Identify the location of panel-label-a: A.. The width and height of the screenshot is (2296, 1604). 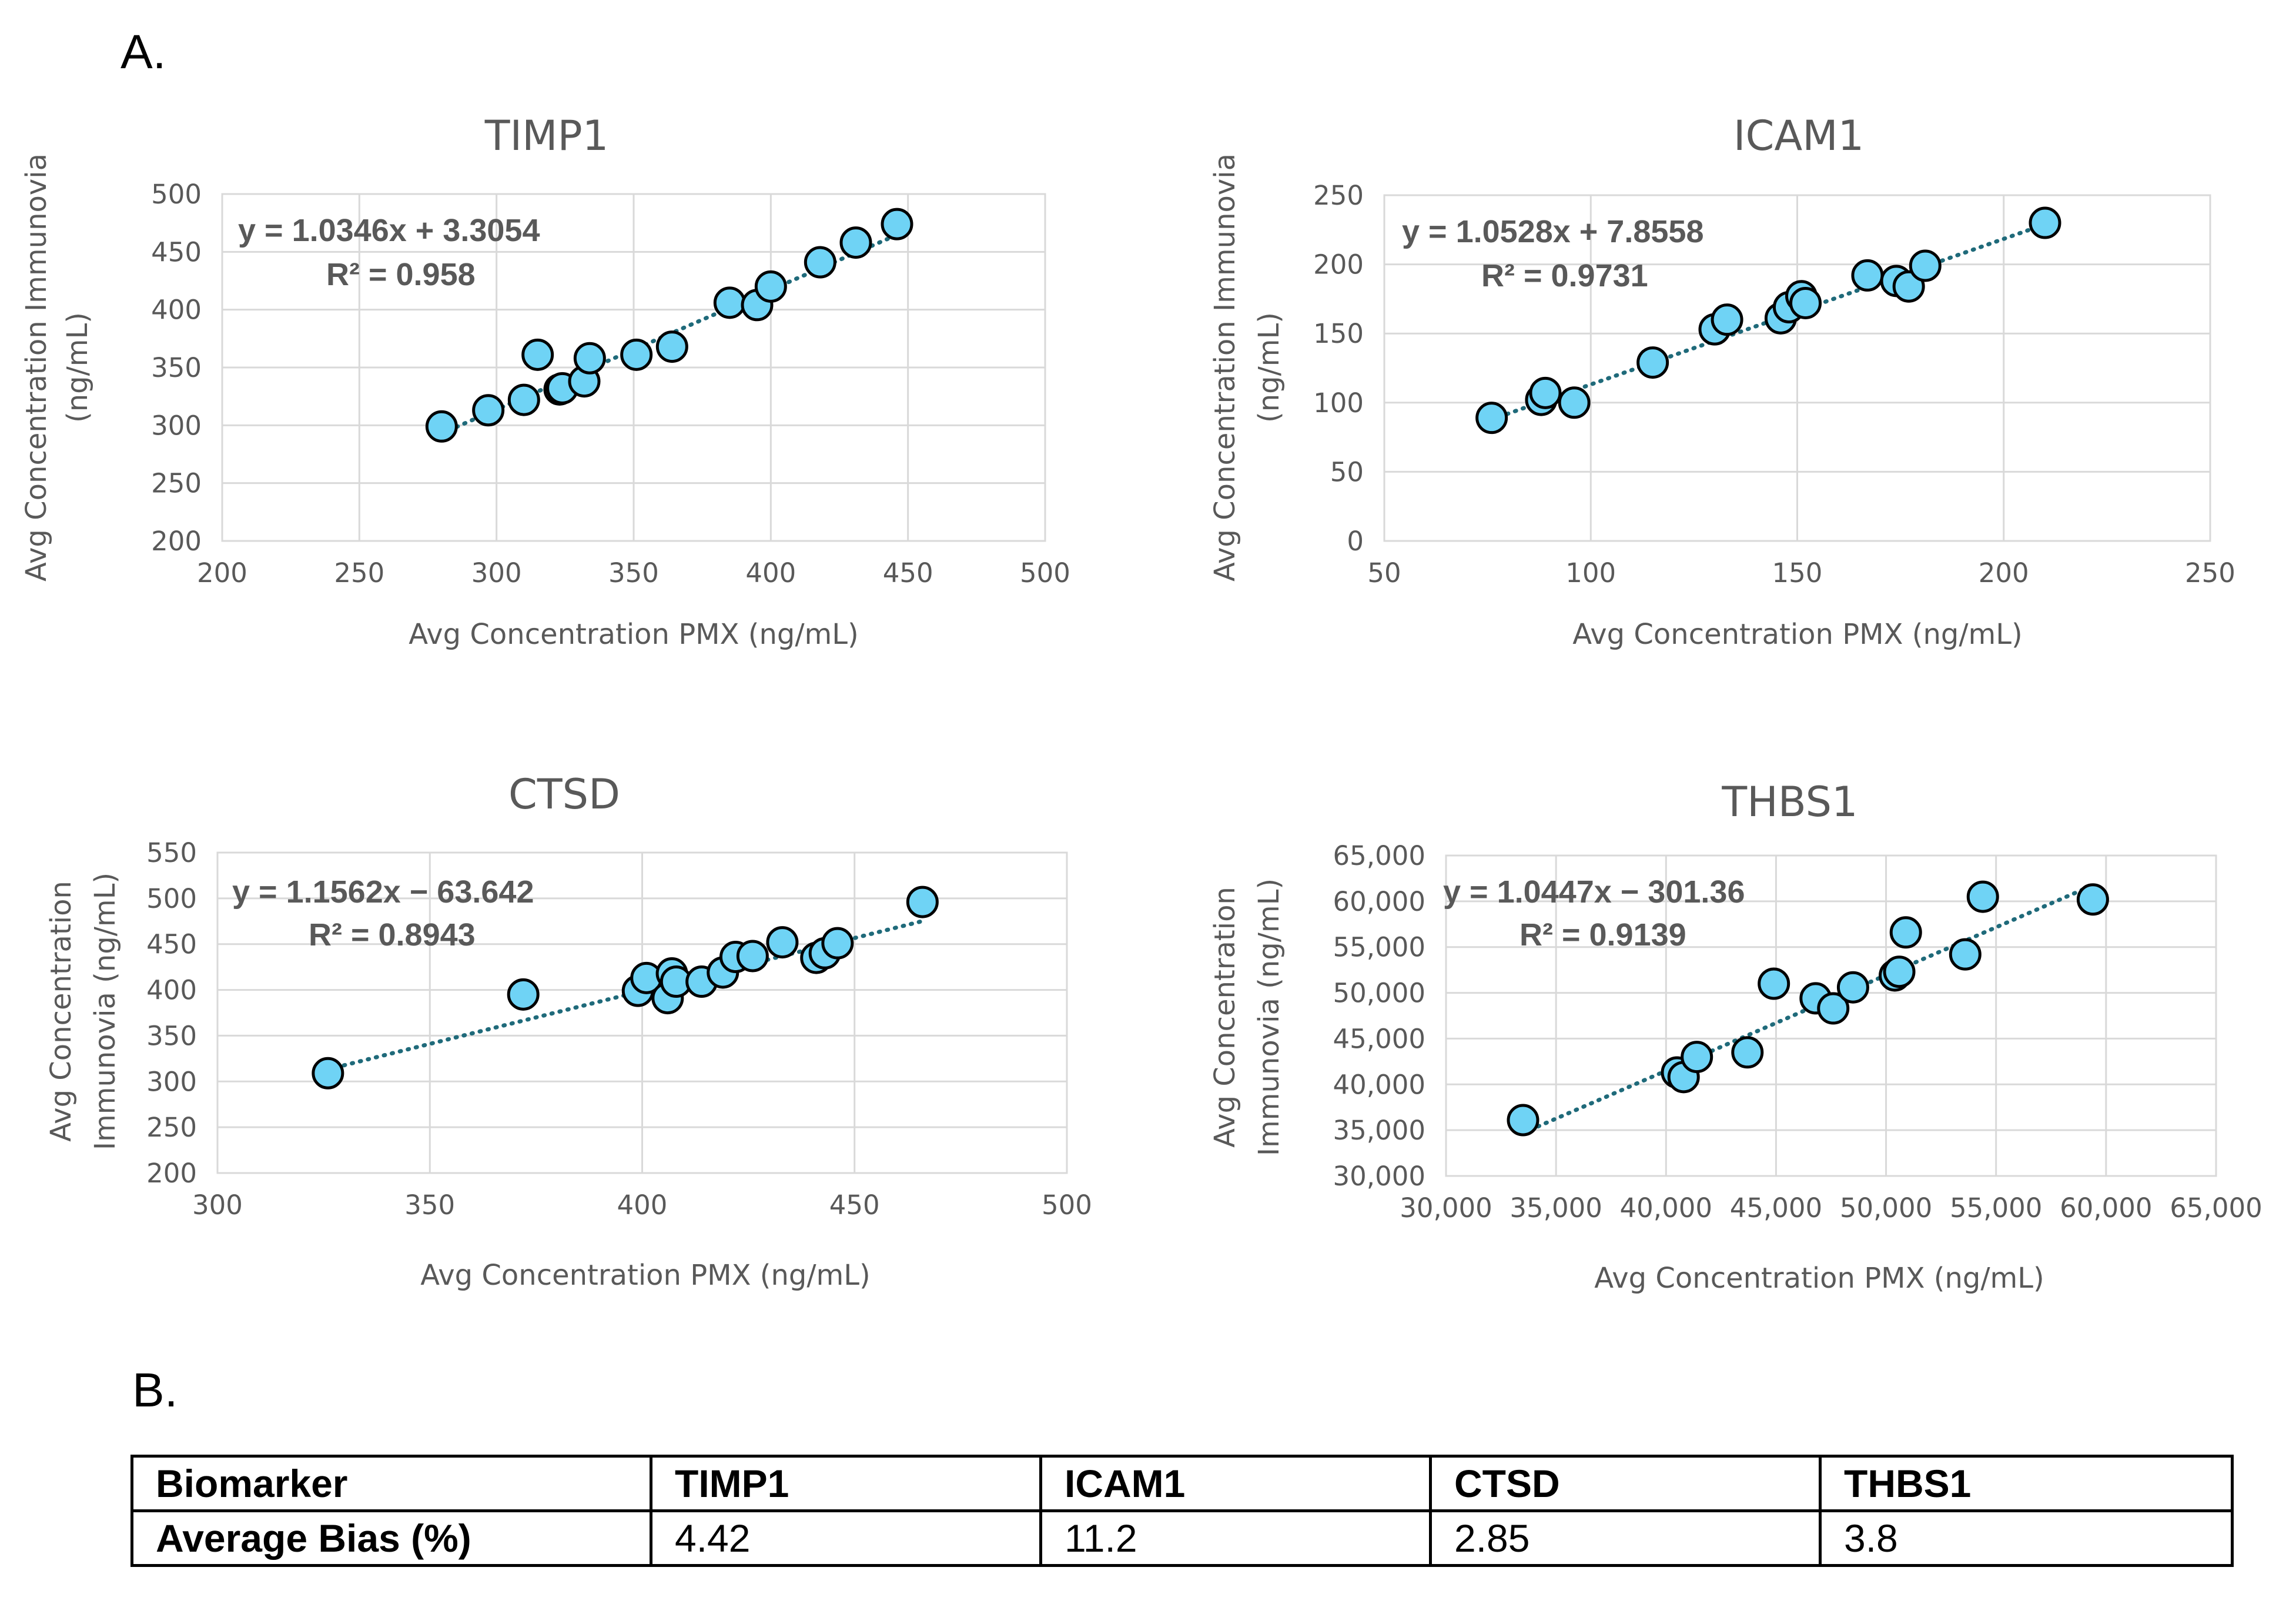
(143, 52).